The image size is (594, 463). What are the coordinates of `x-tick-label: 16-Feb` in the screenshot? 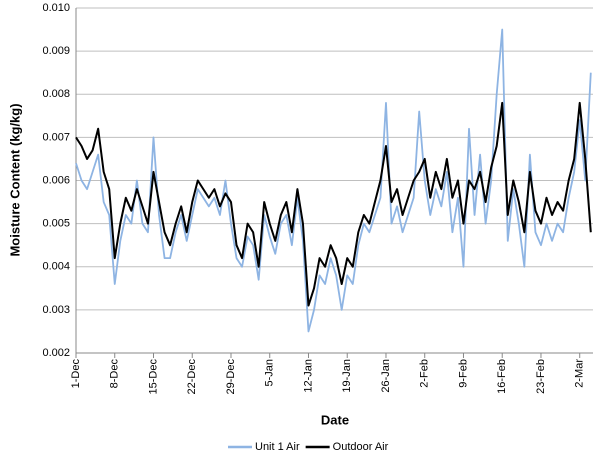 It's located at (502, 376).